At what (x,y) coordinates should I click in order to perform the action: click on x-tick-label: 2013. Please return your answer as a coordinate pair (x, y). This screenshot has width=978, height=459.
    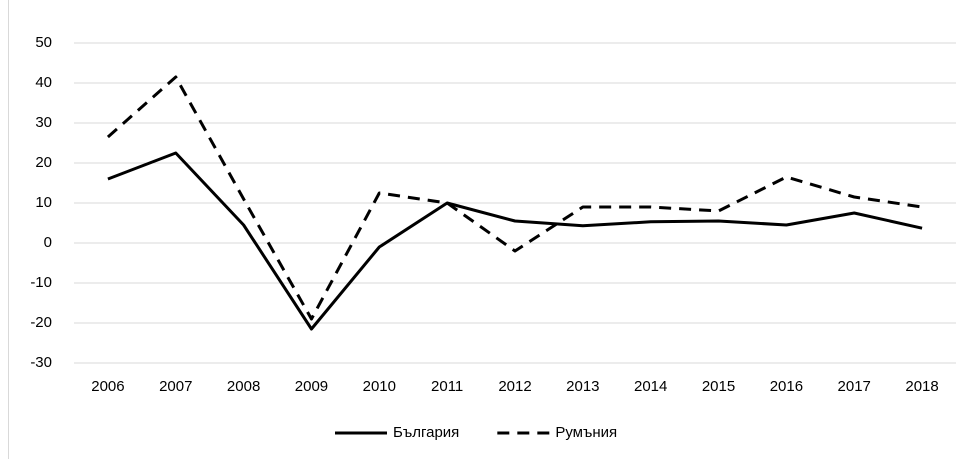
    Looking at the image, I should click on (582, 386).